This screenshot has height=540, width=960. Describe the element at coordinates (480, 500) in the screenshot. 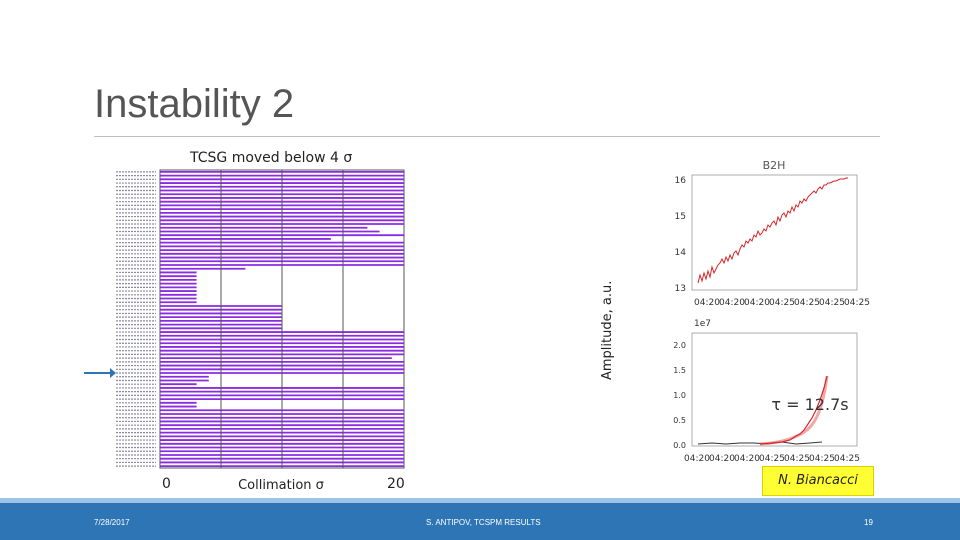

I see `footer-accent-band` at that location.